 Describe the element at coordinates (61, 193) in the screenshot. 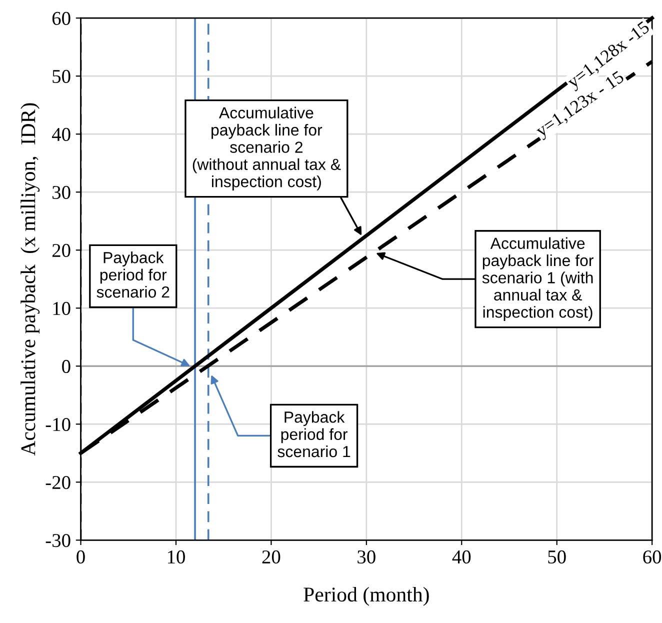

I see `y-tick-label: 30` at that location.